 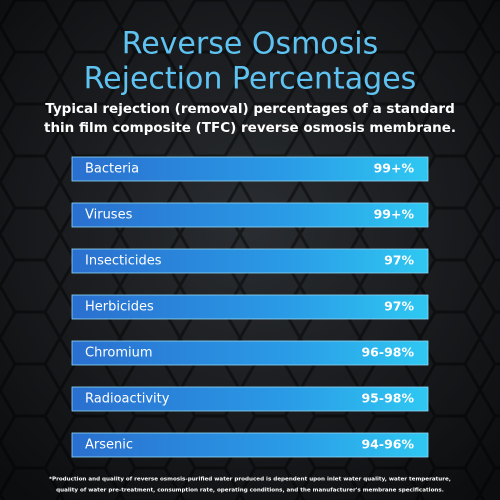 I want to click on row-label: Chromium, so click(x=119, y=353).